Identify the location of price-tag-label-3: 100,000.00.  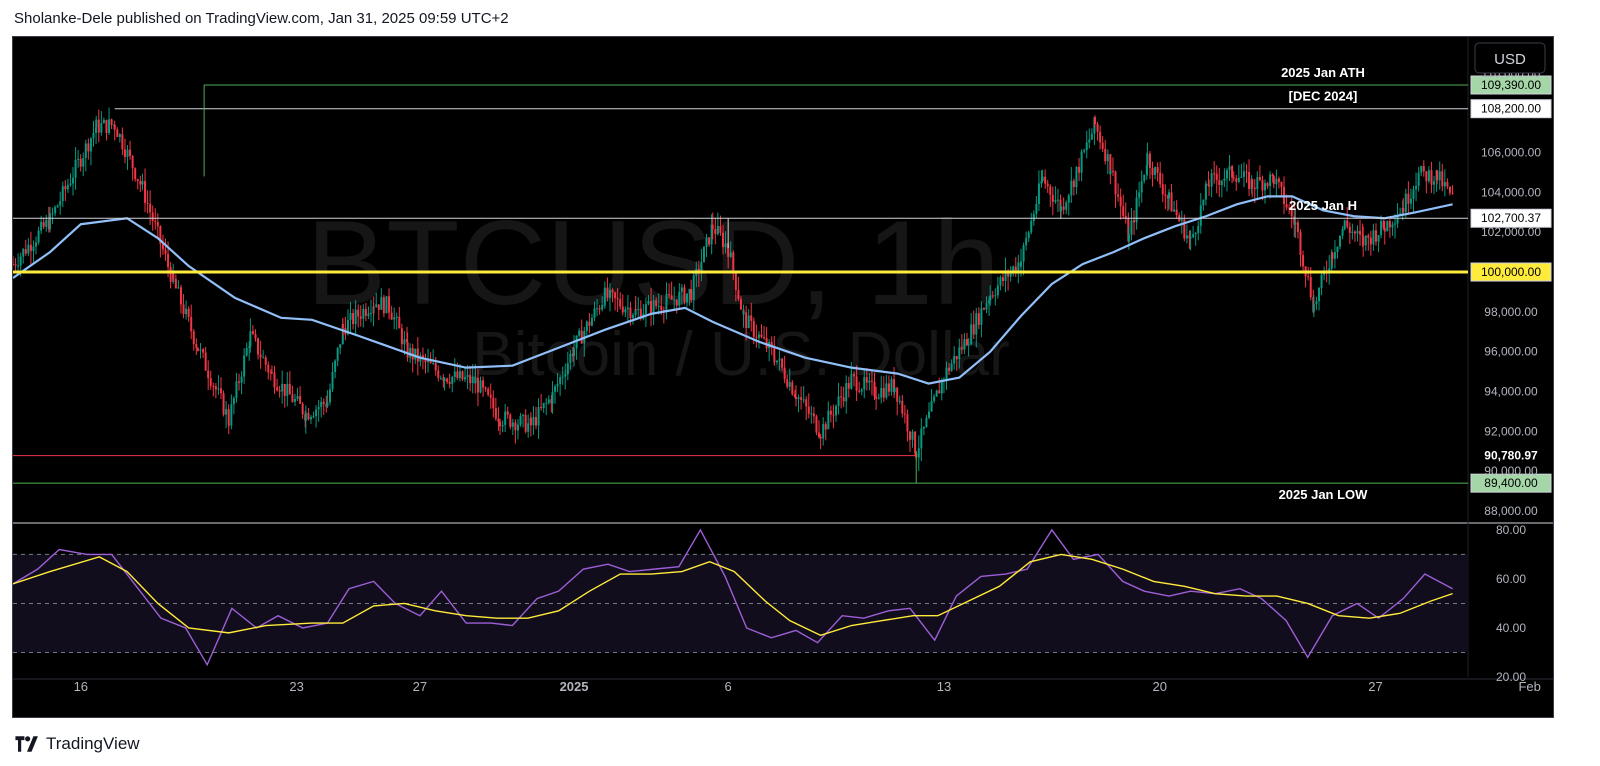
(1511, 272).